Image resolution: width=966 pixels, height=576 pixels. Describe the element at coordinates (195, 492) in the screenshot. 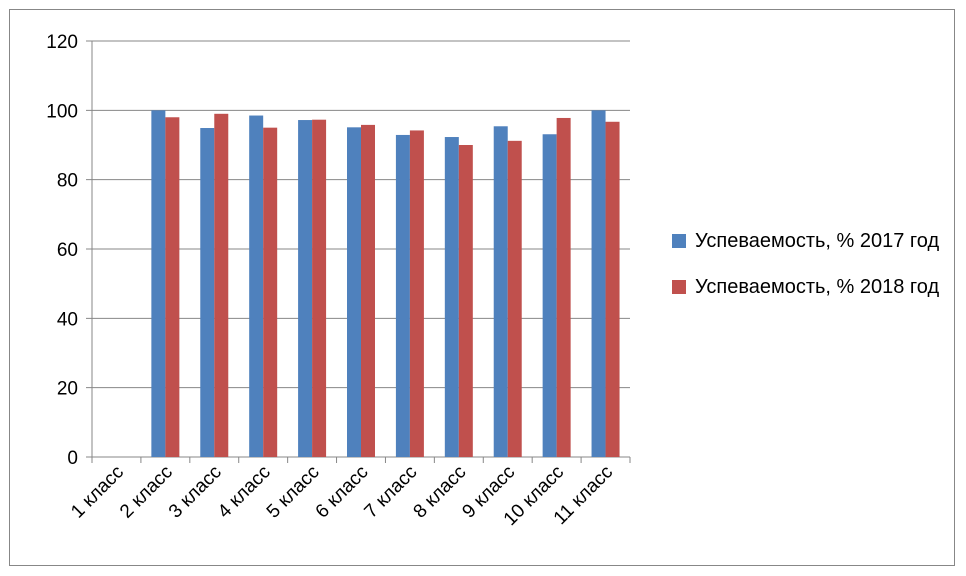

I see `x-tick-label: 3 класс` at that location.